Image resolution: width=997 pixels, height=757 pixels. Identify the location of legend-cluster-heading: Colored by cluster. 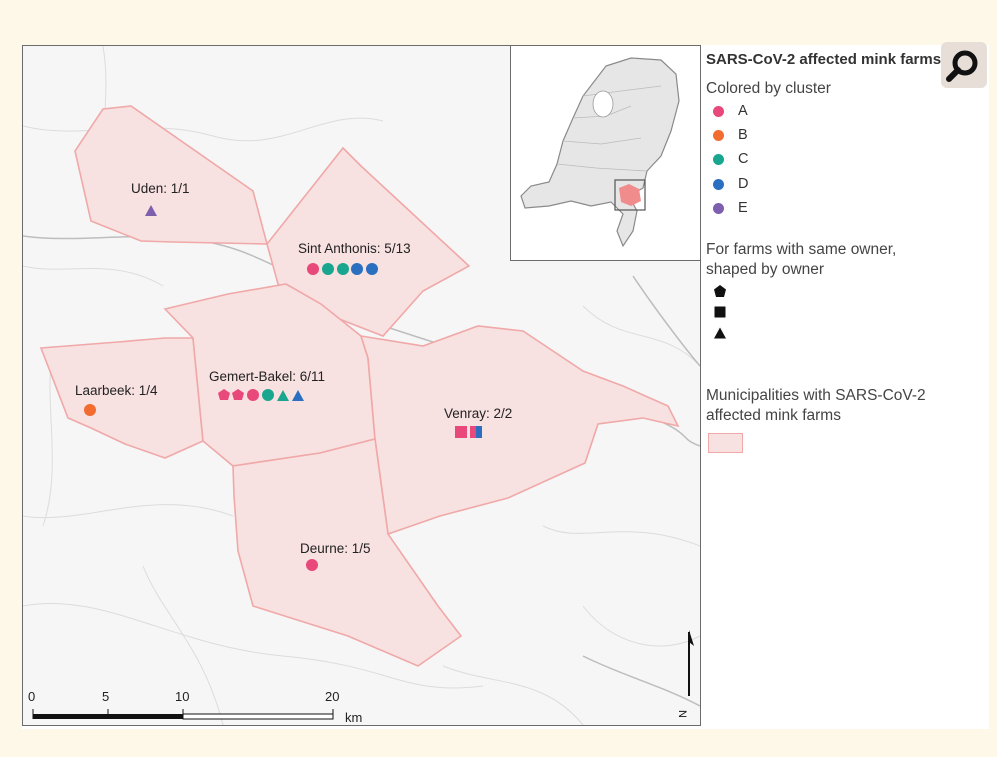
(768, 88).